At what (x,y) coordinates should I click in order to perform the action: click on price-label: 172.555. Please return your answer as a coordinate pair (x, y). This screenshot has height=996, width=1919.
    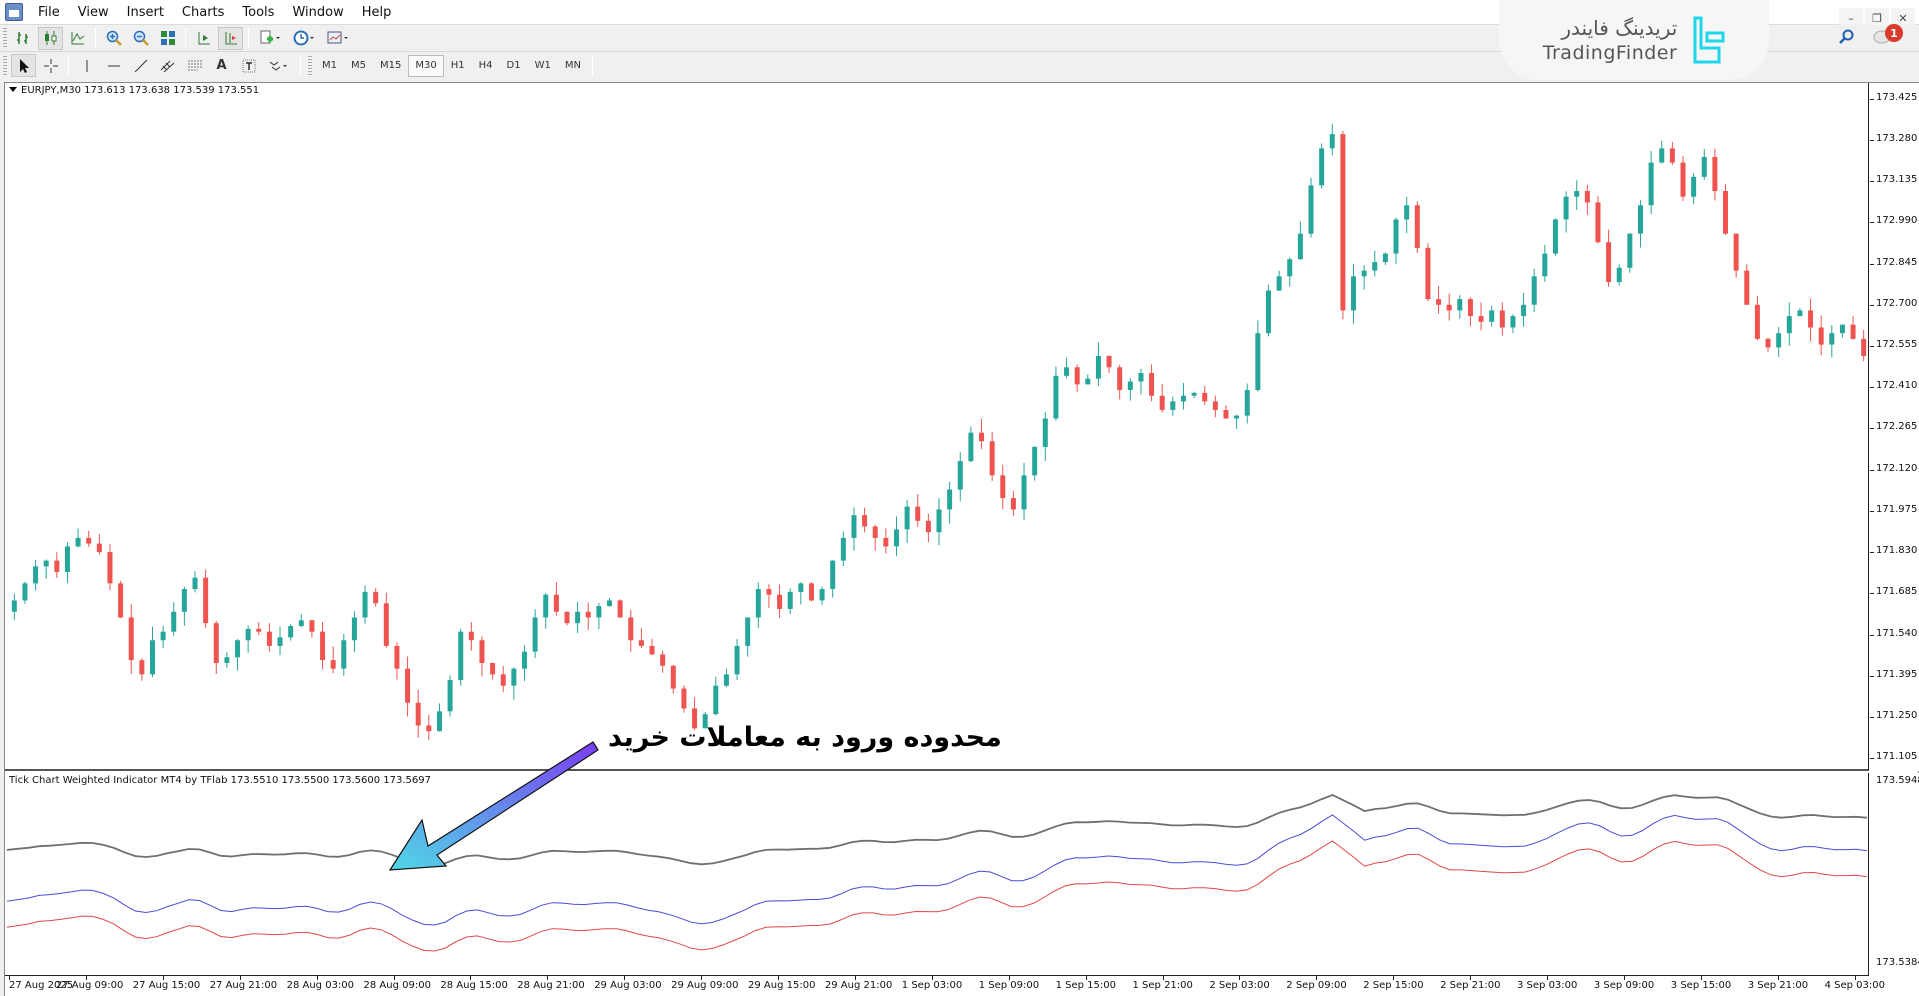
    Looking at the image, I should click on (1897, 344).